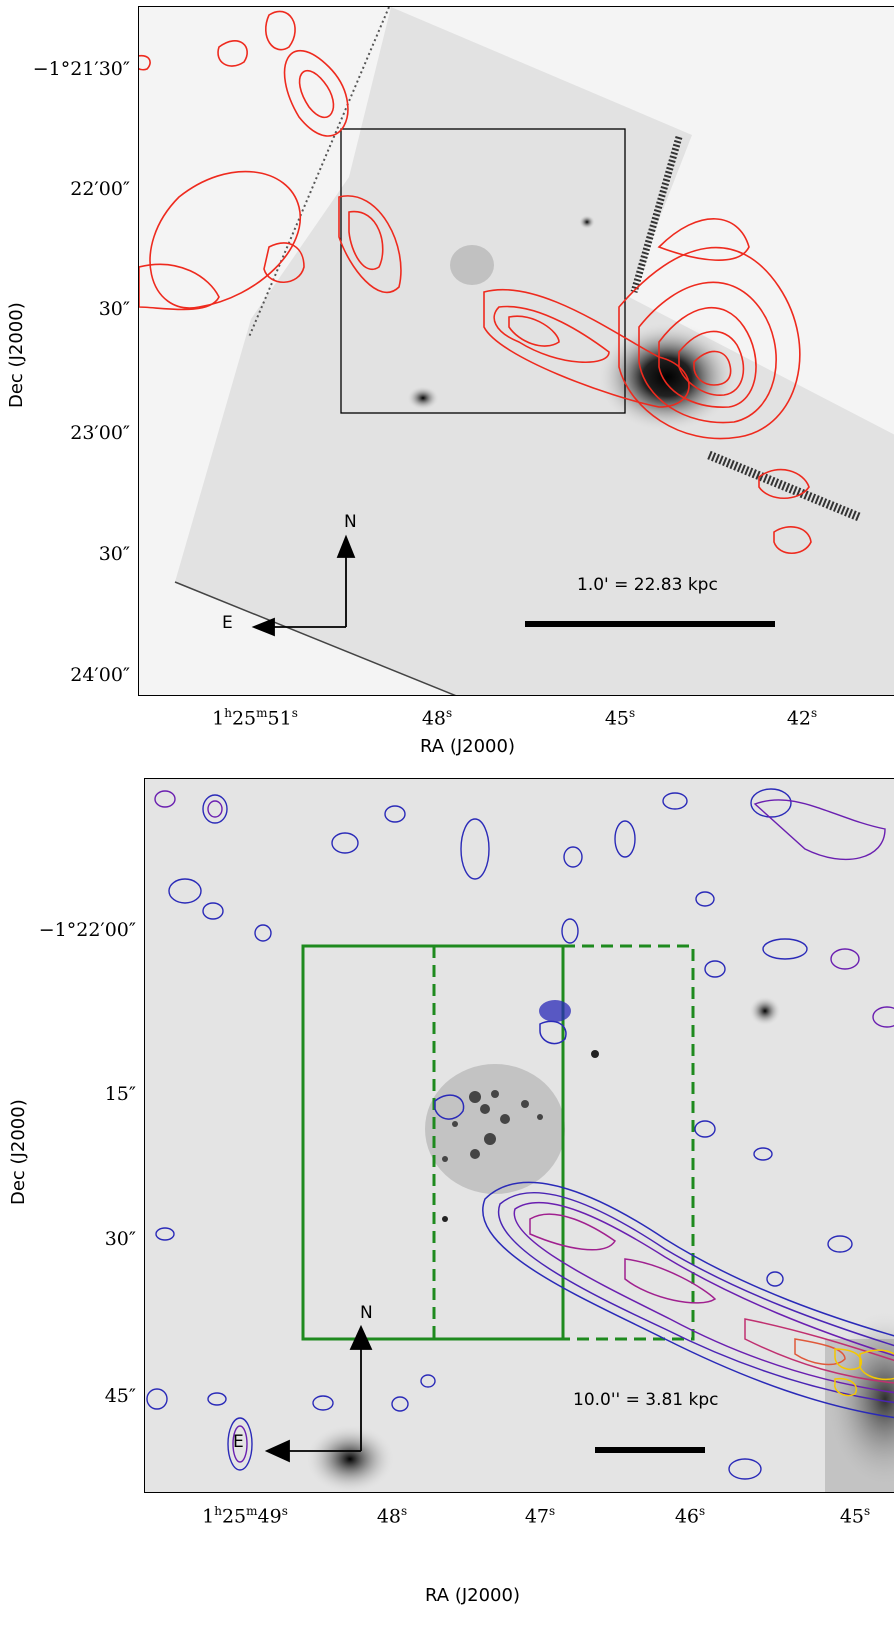 The width and height of the screenshot is (894, 1626). What do you see at coordinates (555, 1011) in the screenshot?
I see `bright-compact-contour` at bounding box center [555, 1011].